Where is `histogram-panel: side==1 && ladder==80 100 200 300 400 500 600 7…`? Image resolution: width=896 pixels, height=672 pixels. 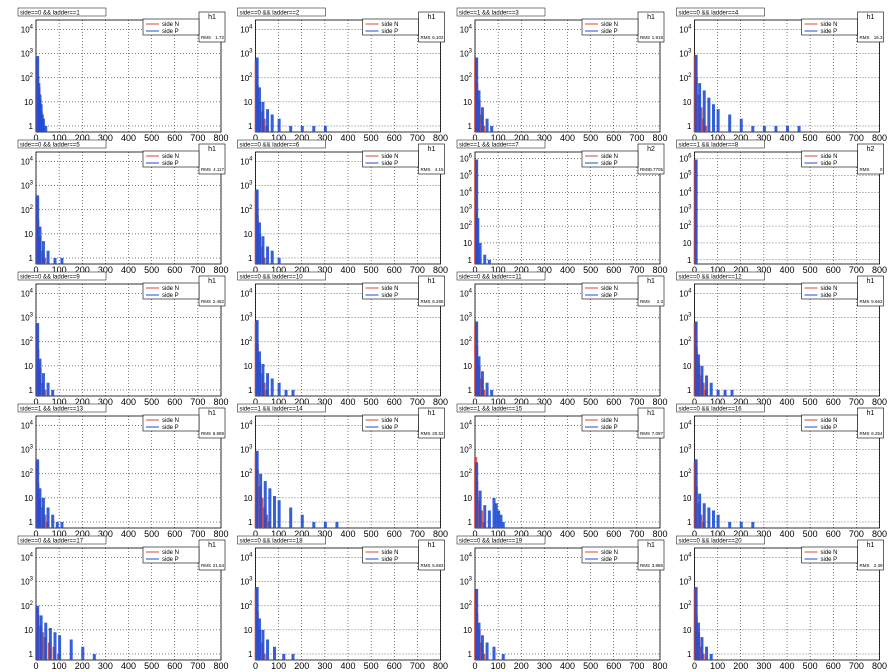 histogram-panel: side==1 && ladder==80 100 200 300 400 500 600 7… is located at coordinates (781, 207).